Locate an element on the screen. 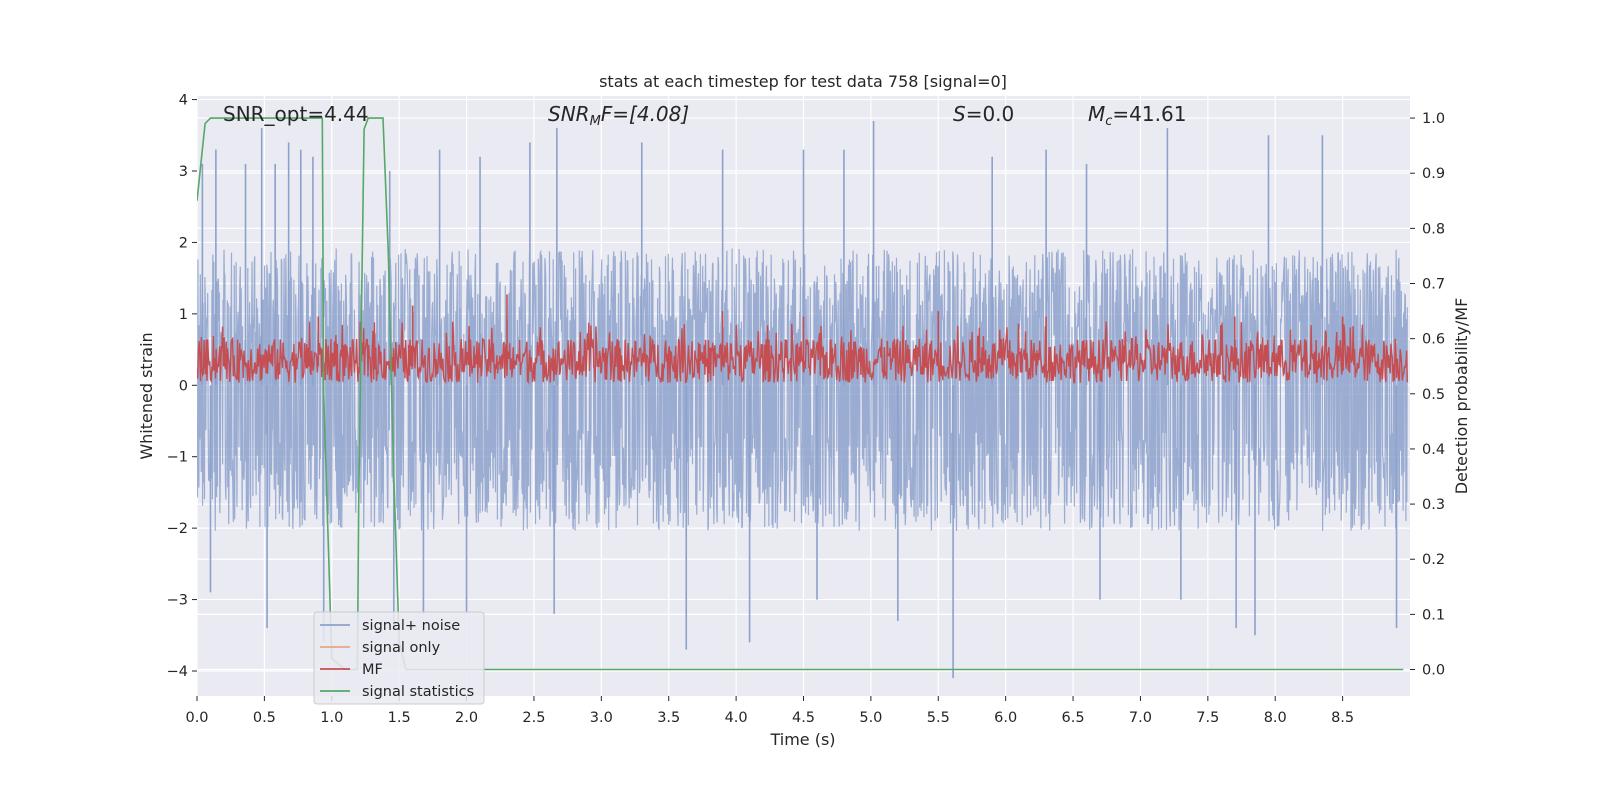  right-y-tick-label: 0.8 is located at coordinates (1433, 229).